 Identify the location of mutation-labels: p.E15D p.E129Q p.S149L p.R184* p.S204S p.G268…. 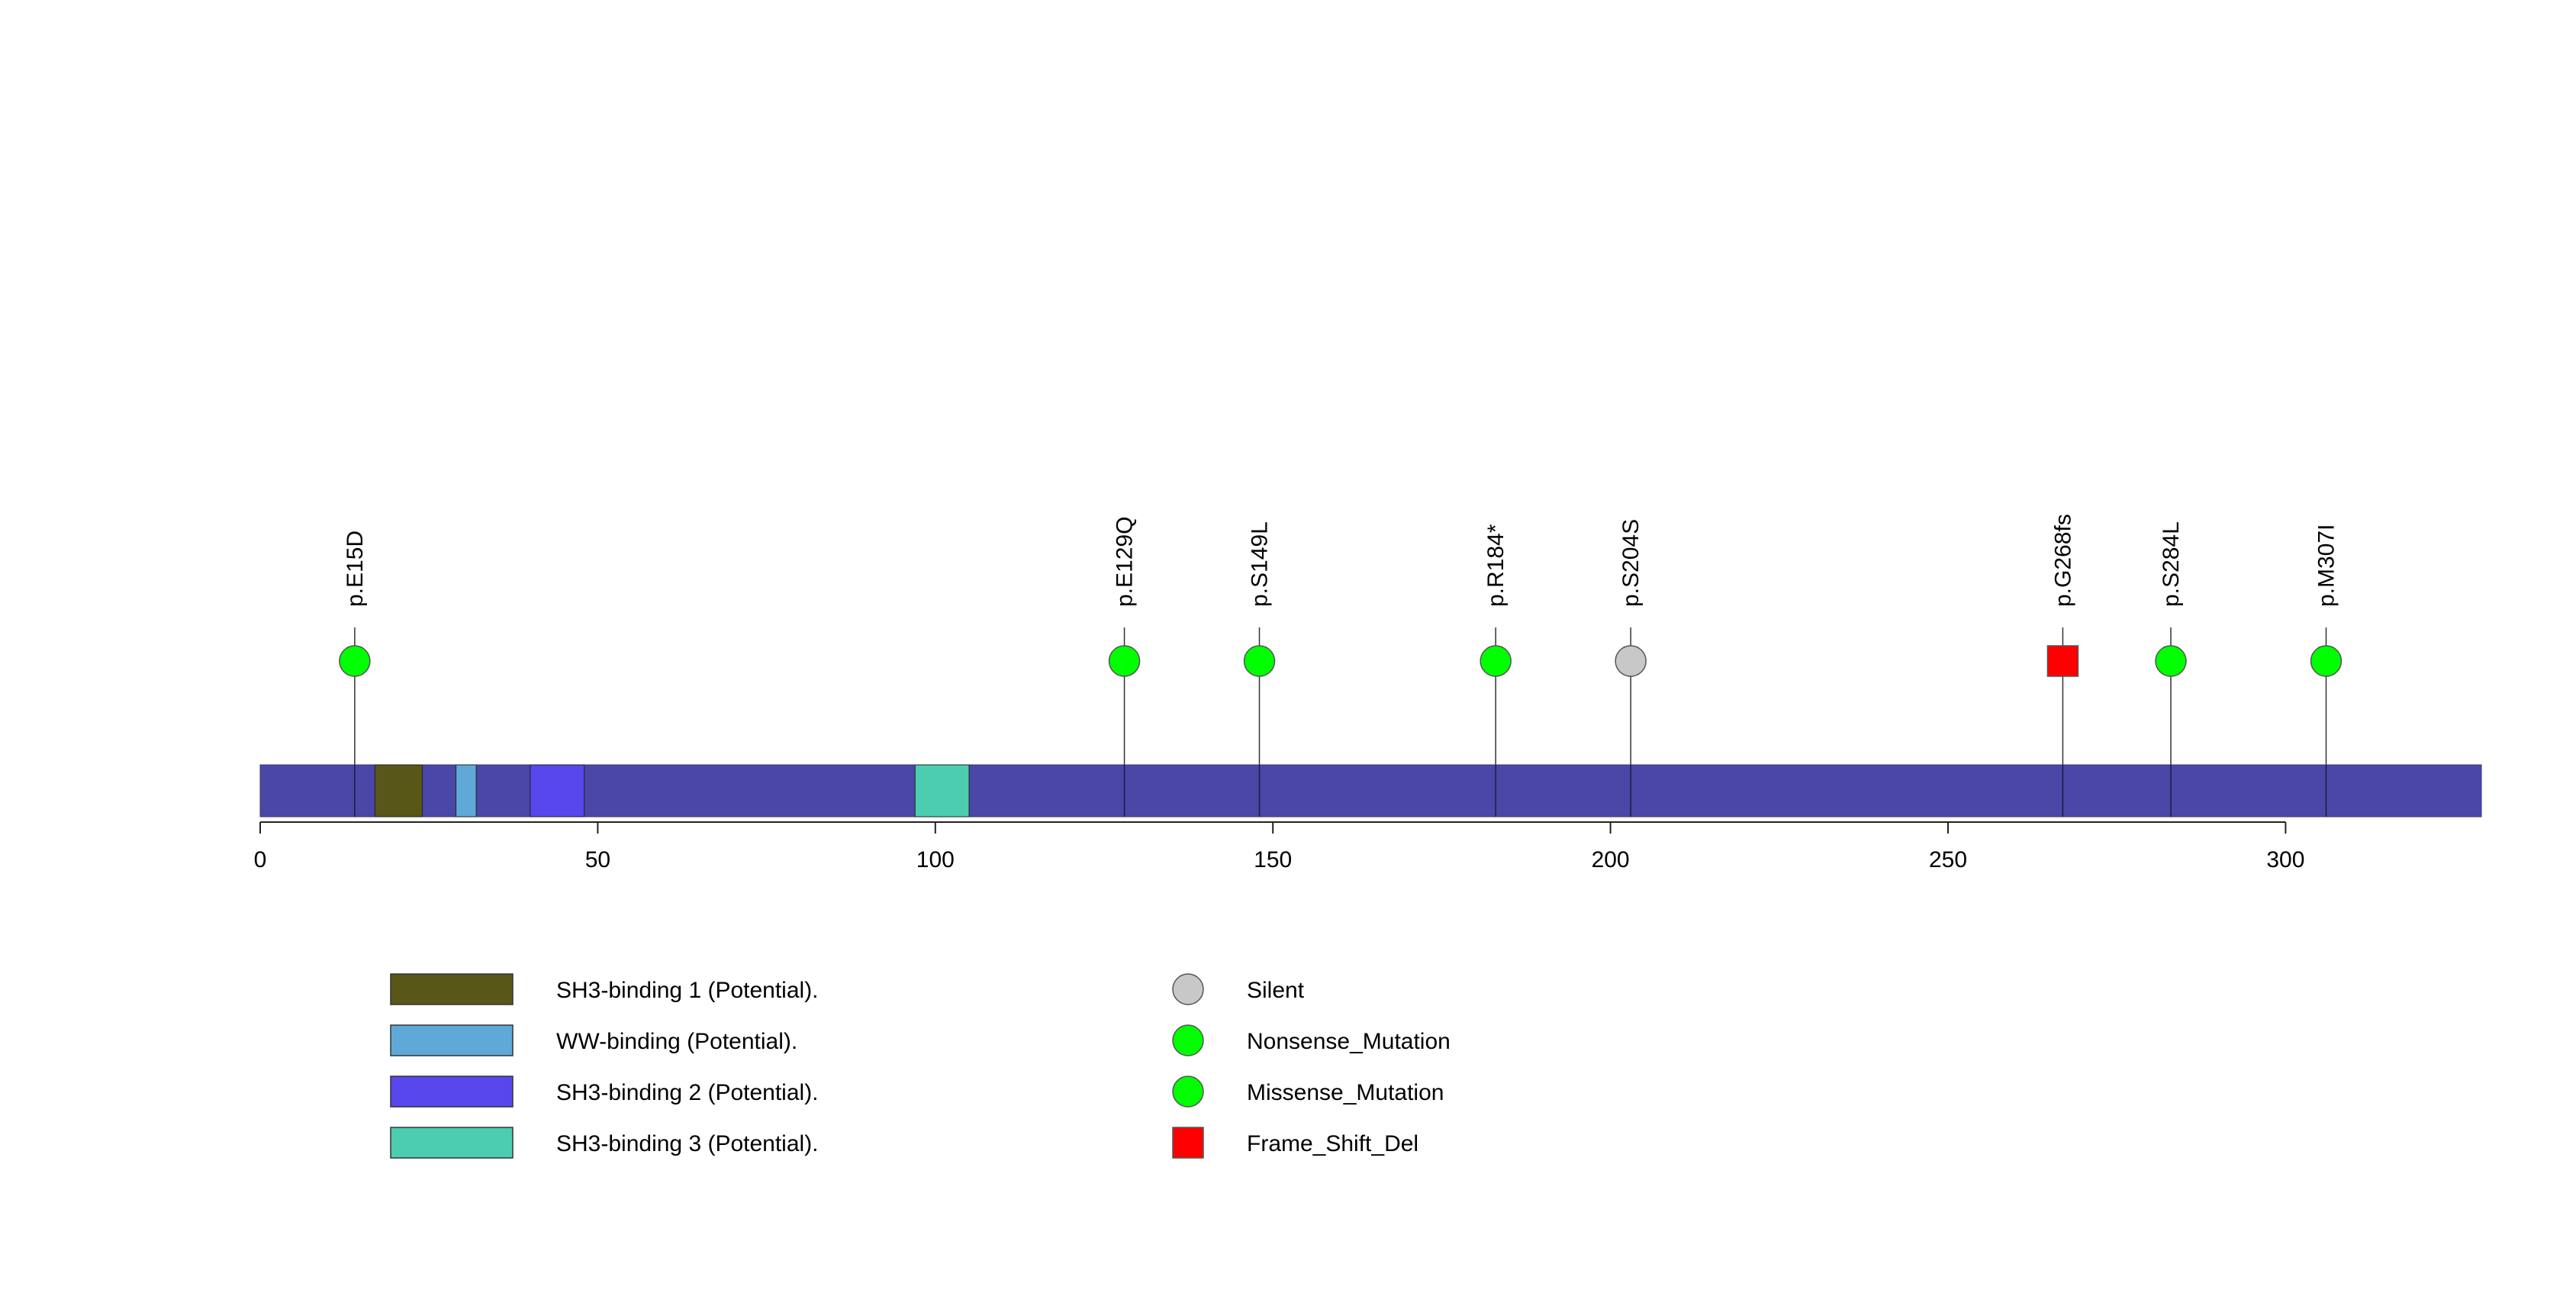
(1341, 560).